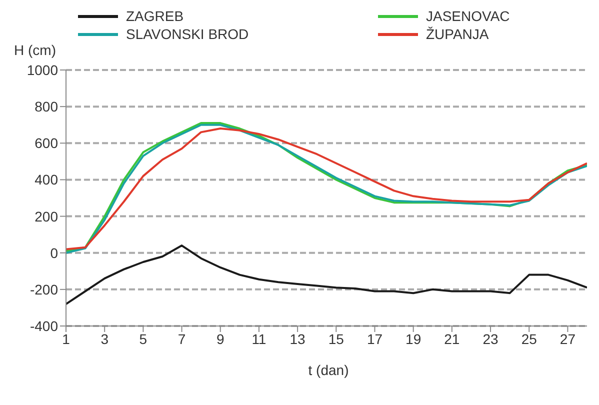 This screenshot has width=599, height=405. What do you see at coordinates (336, 338) in the screenshot?
I see `x-tick-label: 15` at bounding box center [336, 338].